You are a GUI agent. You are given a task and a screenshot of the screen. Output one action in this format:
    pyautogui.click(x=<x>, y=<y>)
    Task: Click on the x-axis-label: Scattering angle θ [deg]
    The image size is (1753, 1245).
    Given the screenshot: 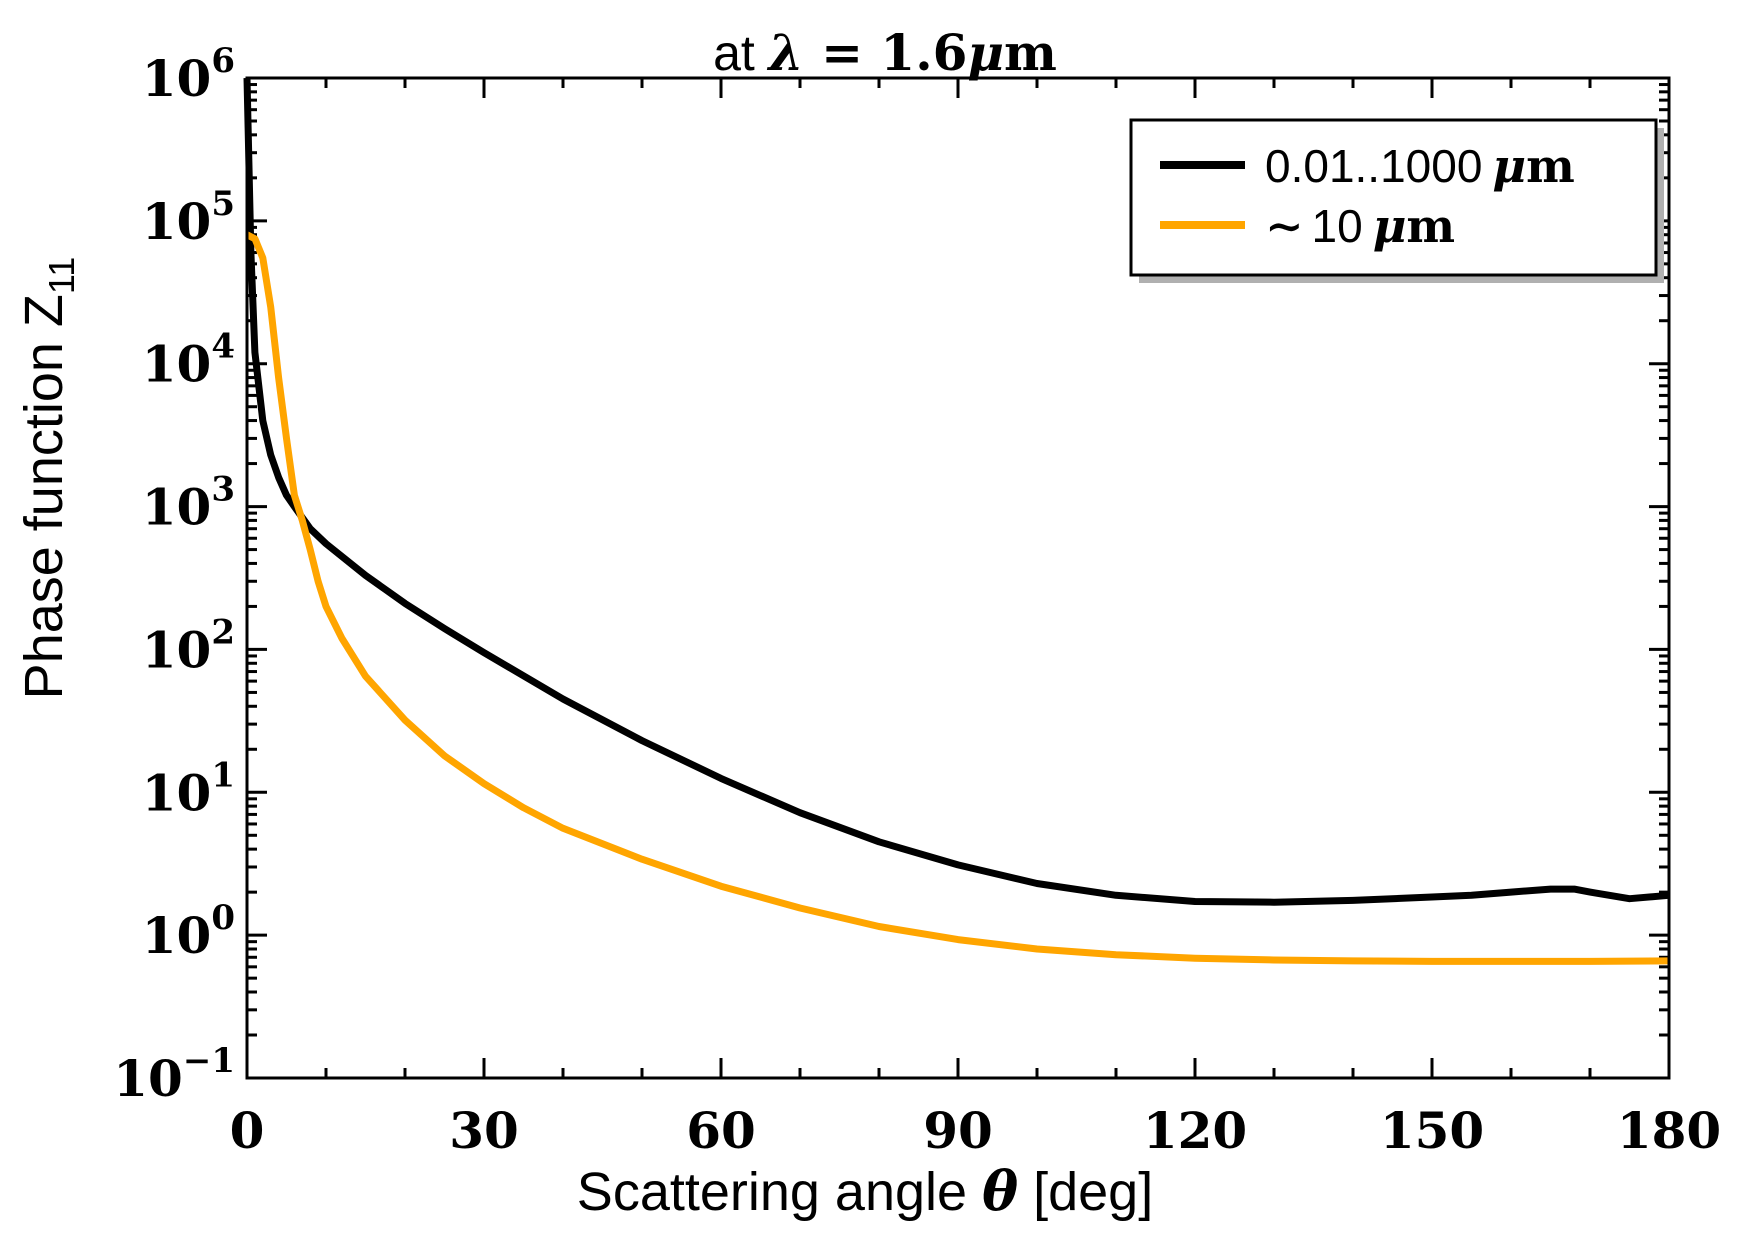 What is the action you would take?
    pyautogui.click(x=865, y=1191)
    